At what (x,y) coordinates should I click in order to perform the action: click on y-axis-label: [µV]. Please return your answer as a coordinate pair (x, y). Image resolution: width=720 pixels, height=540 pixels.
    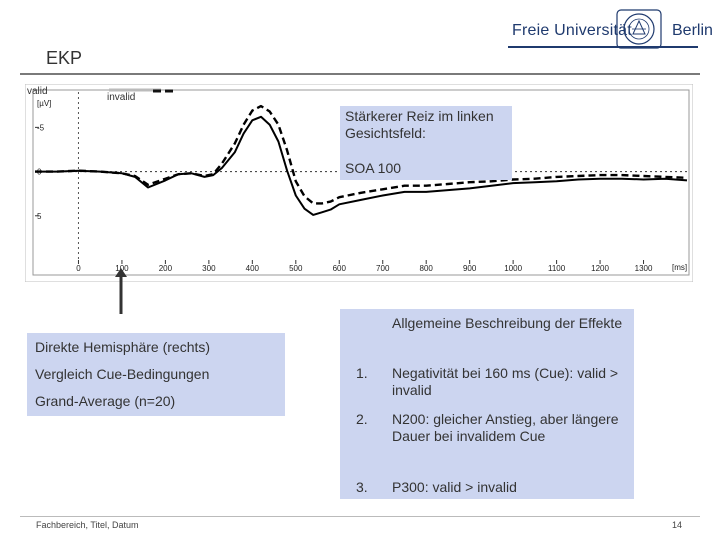
    Looking at the image, I should click on (44, 103).